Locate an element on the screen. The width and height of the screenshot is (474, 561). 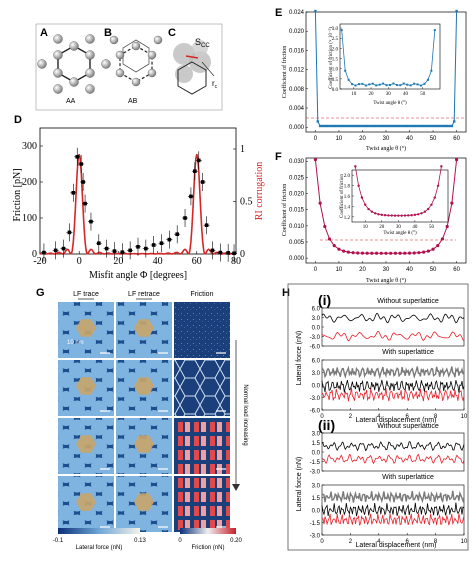
x-tick-label: 20 is located at coordinates (362, 139).